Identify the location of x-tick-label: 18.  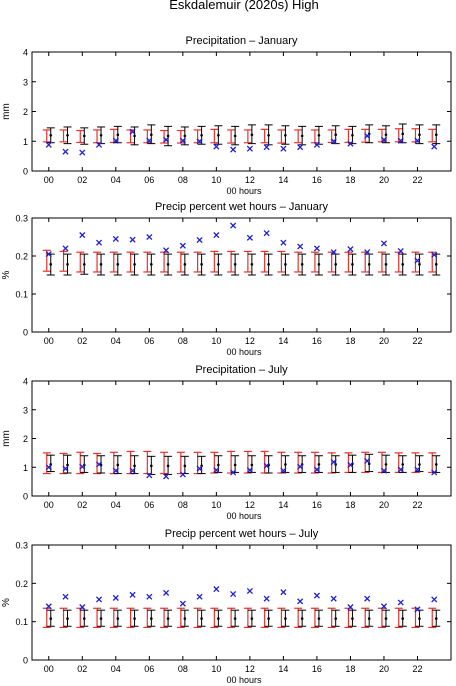
(350, 180).